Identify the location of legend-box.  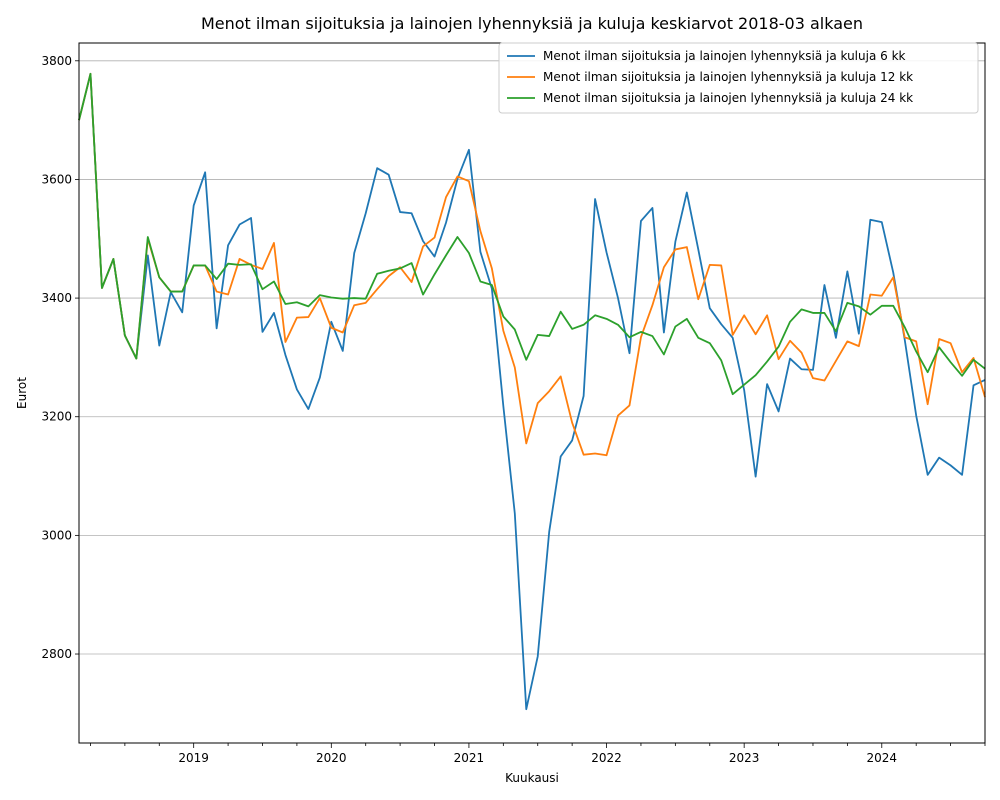
(738, 78).